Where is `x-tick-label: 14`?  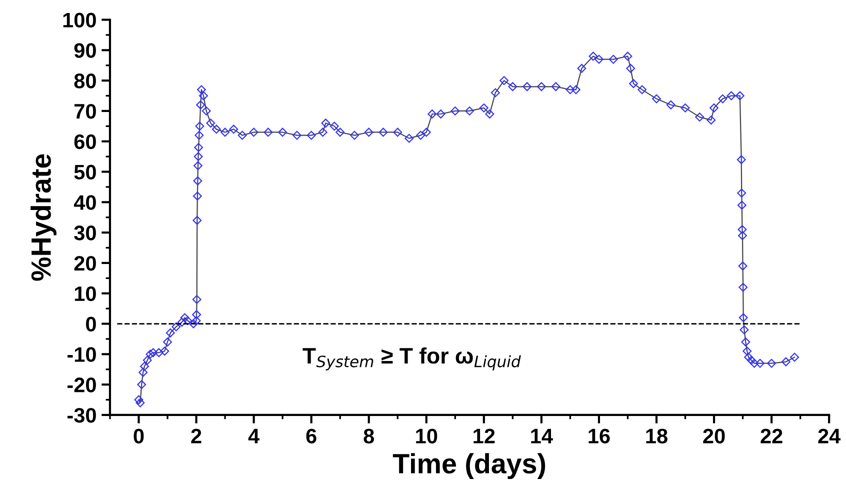
x-tick-label: 14 is located at coordinates (542, 436).